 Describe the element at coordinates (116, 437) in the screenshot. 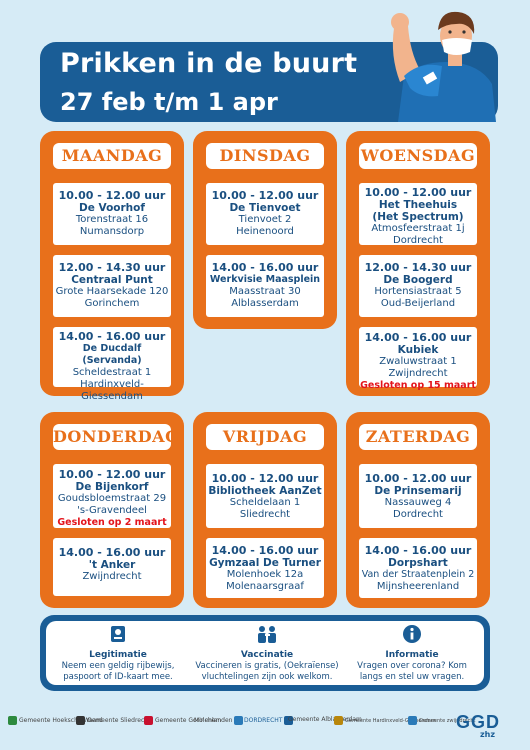

I see `day-heading: DONDERDAG` at that location.